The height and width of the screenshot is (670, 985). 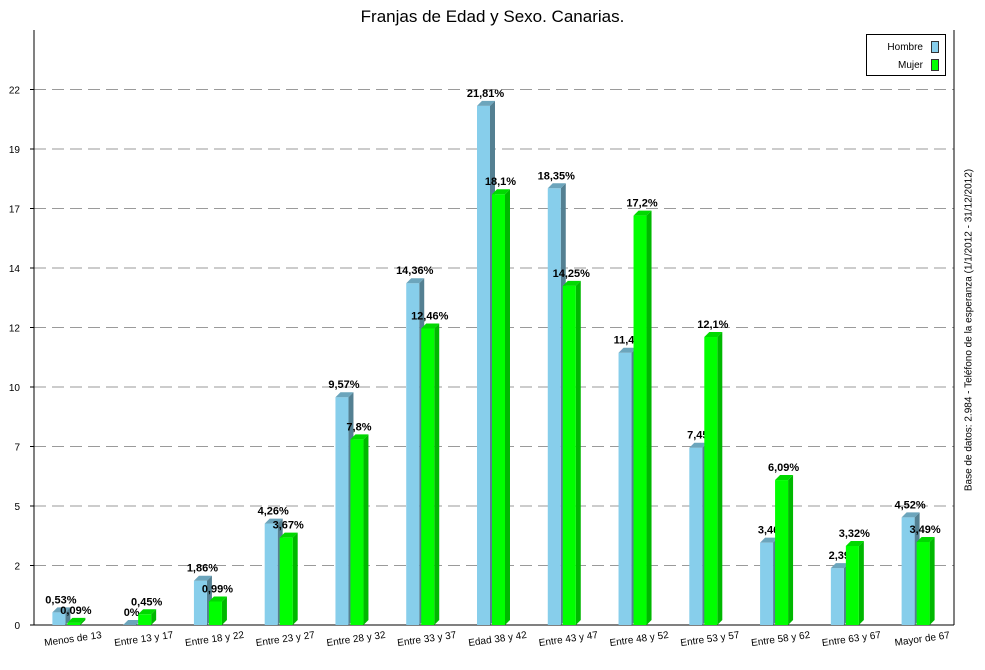 What do you see at coordinates (430, 316) in the screenshot?
I see `data-label: 12,46%` at bounding box center [430, 316].